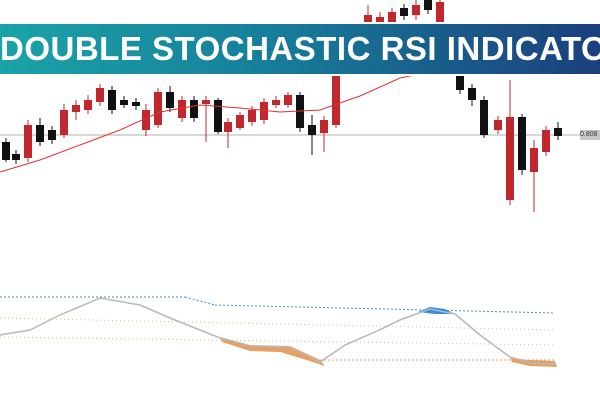 The height and width of the screenshot is (400, 600). I want to click on banner-title: DOUBLE STOCHASTIC RSI INDICATOR, so click(300, 49).